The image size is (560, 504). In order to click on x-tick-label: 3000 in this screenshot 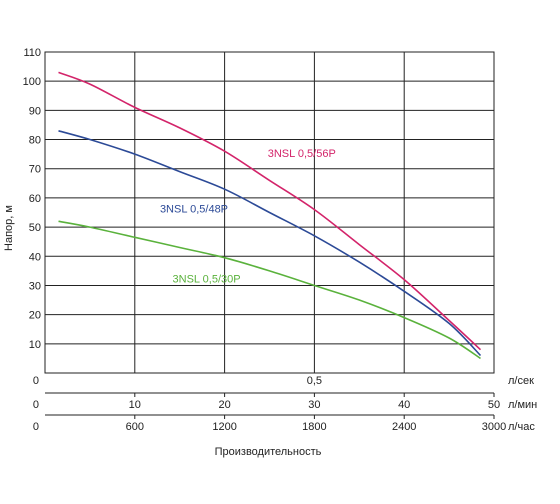, I will do `click(494, 427)`.